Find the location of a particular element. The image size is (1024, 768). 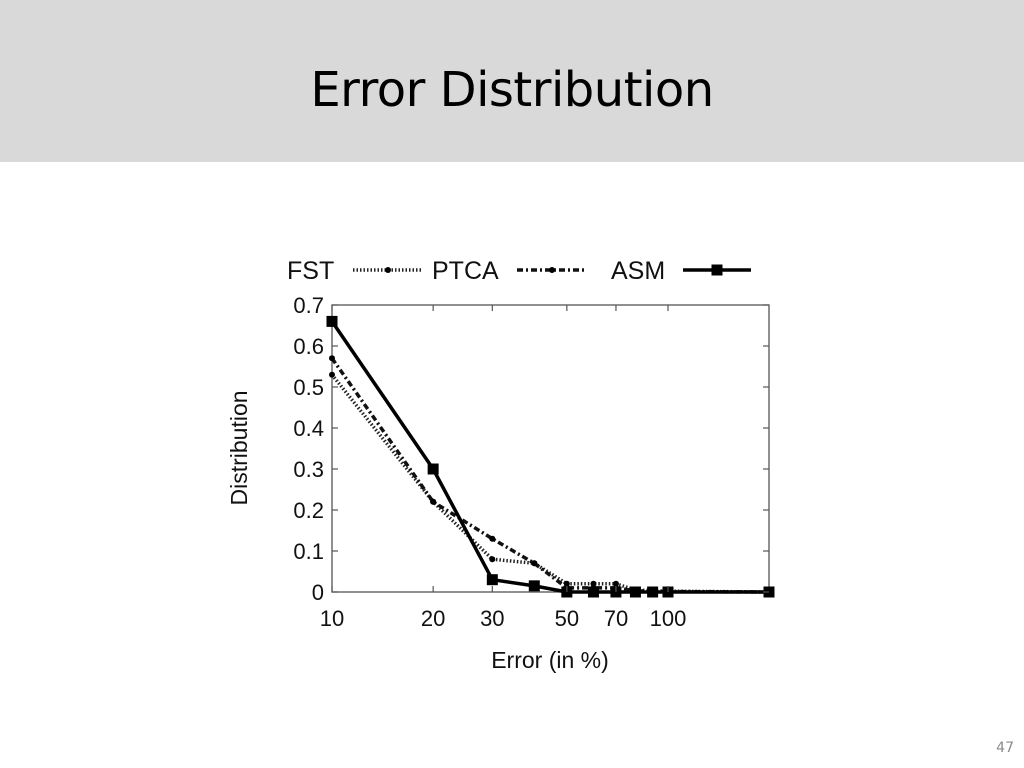

x-tick-label: 30 is located at coordinates (492, 618).